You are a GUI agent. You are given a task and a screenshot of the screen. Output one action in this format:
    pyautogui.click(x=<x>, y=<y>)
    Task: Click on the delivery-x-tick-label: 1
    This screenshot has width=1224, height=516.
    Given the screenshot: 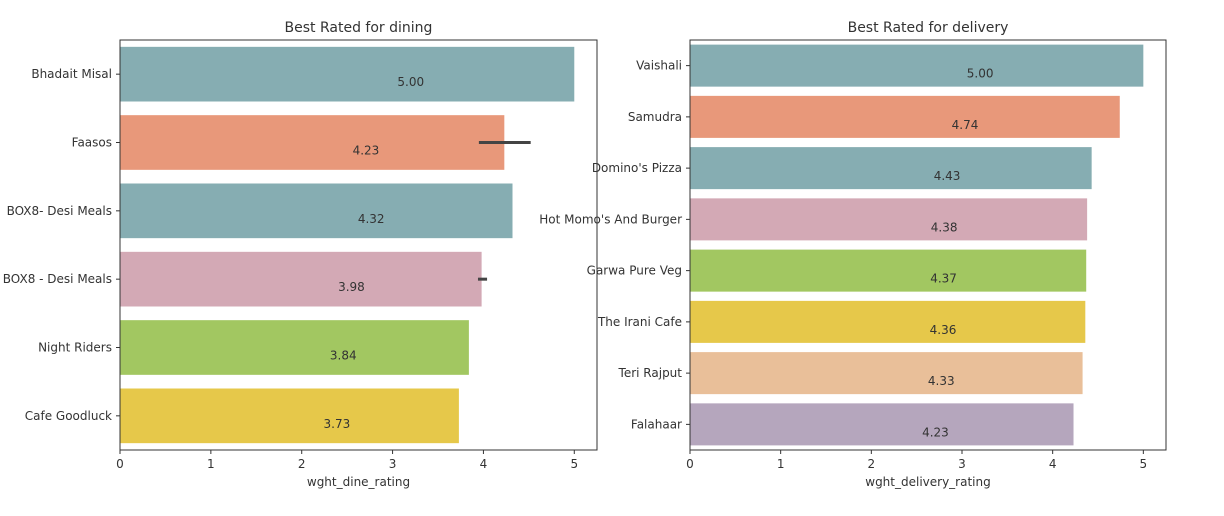 What is the action you would take?
    pyautogui.click(x=781, y=464)
    